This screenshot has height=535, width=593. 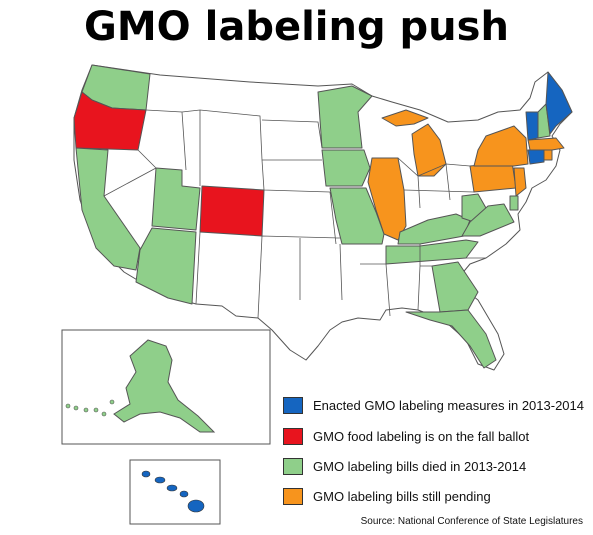 What do you see at coordinates (546, 144) in the screenshot?
I see `state-massachusetts` at bounding box center [546, 144].